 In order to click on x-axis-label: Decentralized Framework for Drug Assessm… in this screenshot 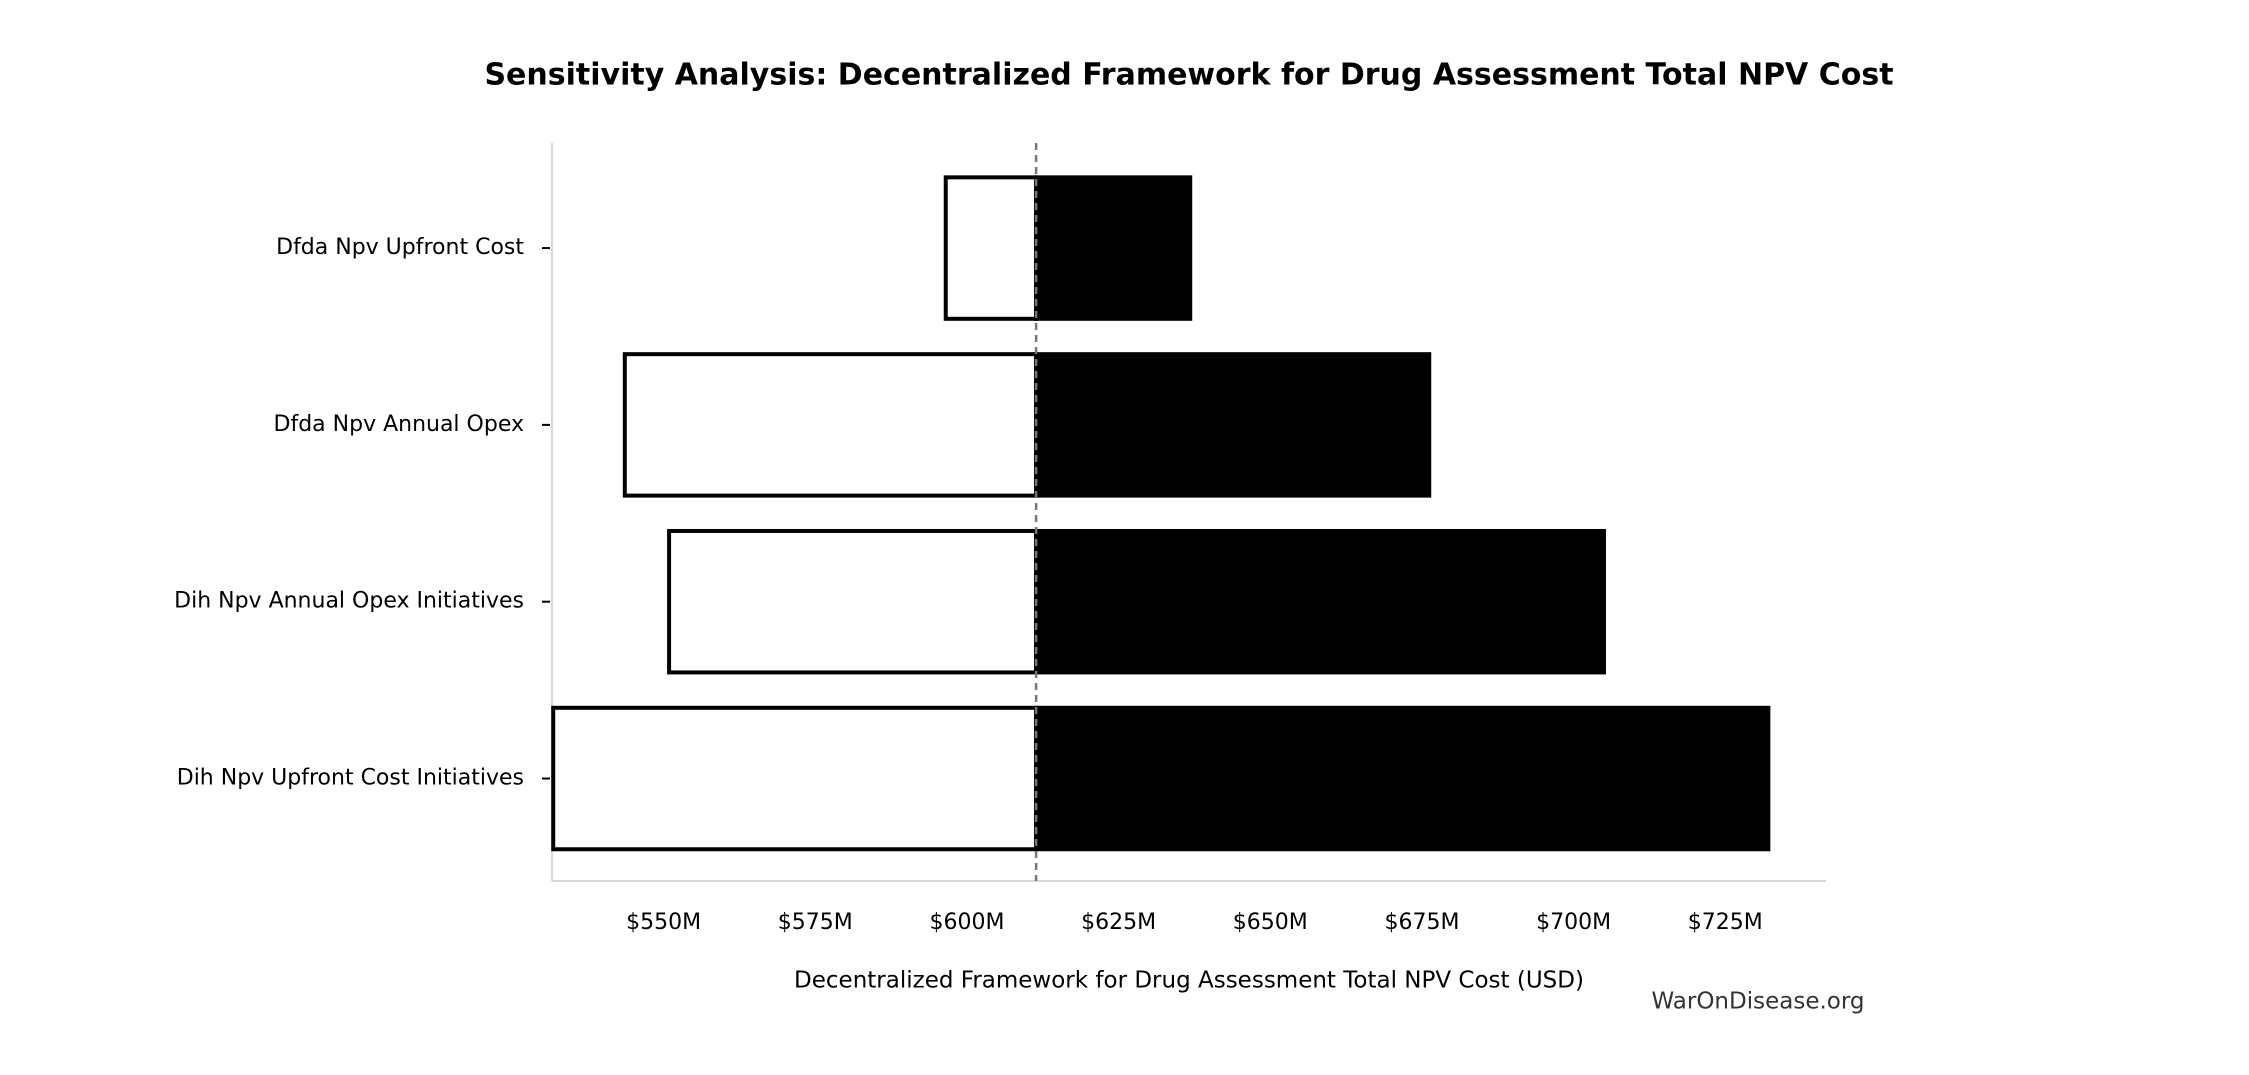, I will do `click(1189, 981)`.